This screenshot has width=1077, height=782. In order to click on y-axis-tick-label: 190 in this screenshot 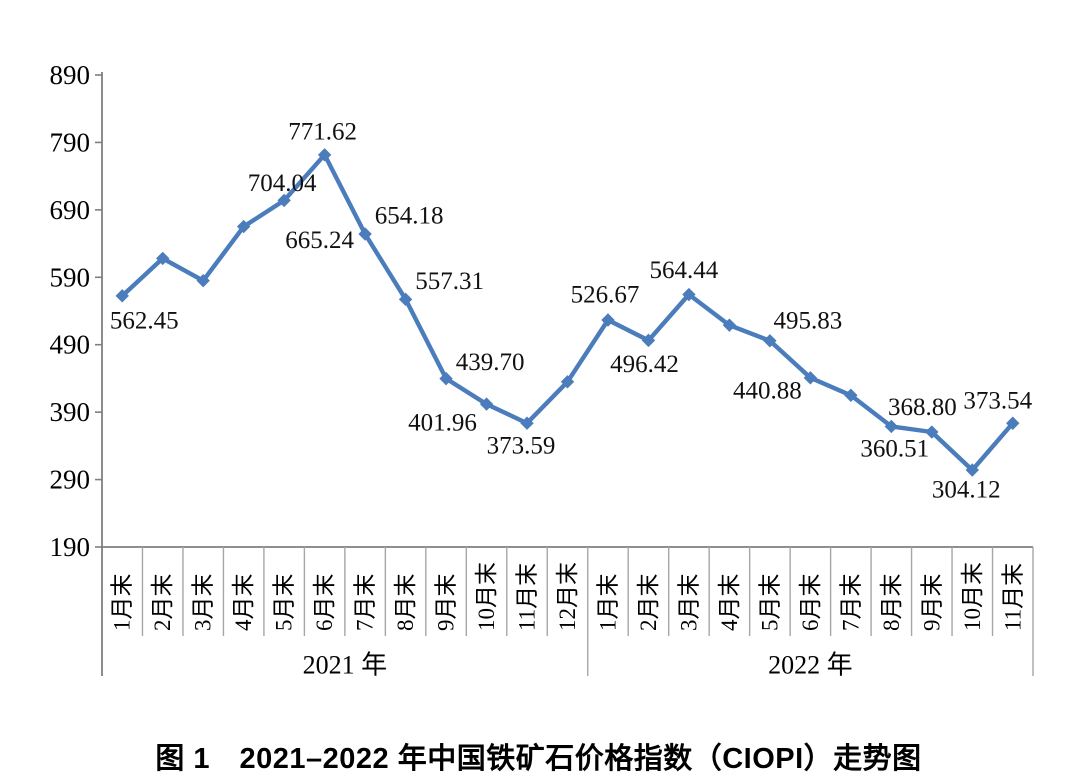, I will do `click(70, 547)`.